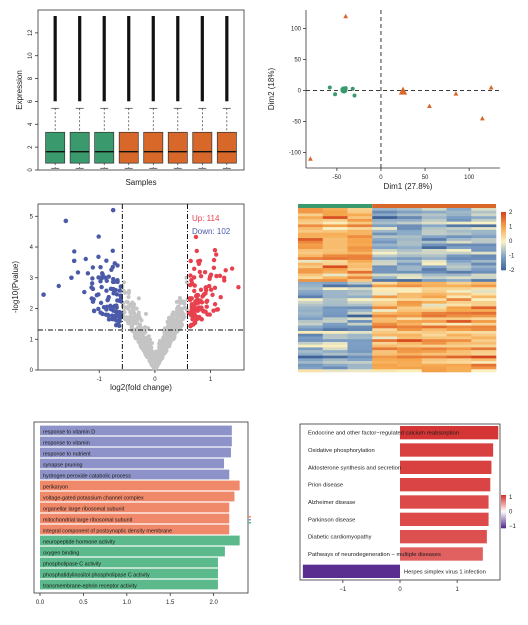 The width and height of the screenshot is (528, 625). What do you see at coordinates (79, 147) in the screenshot?
I see `box` at bounding box center [79, 147].